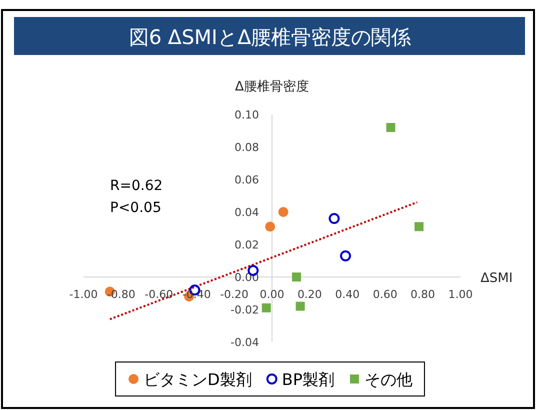 The height and width of the screenshot is (410, 537). I want to click on x-tick-label: -0.20, so click(234, 294).